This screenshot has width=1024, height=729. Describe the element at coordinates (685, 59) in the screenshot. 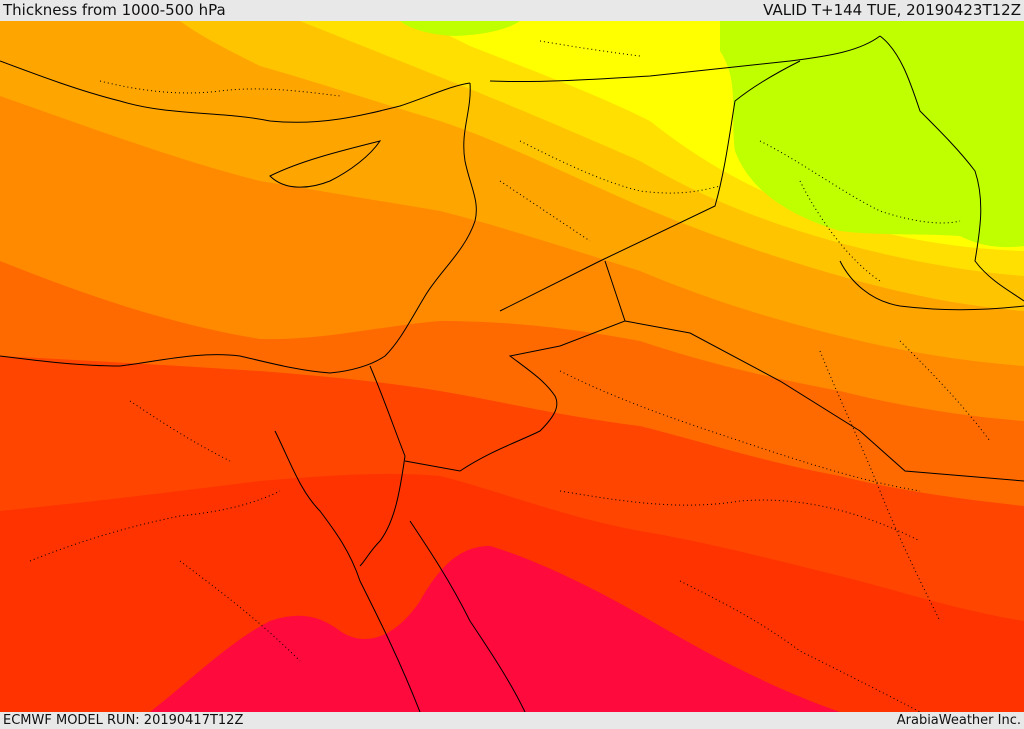

I see `syria-turkey-border` at that location.